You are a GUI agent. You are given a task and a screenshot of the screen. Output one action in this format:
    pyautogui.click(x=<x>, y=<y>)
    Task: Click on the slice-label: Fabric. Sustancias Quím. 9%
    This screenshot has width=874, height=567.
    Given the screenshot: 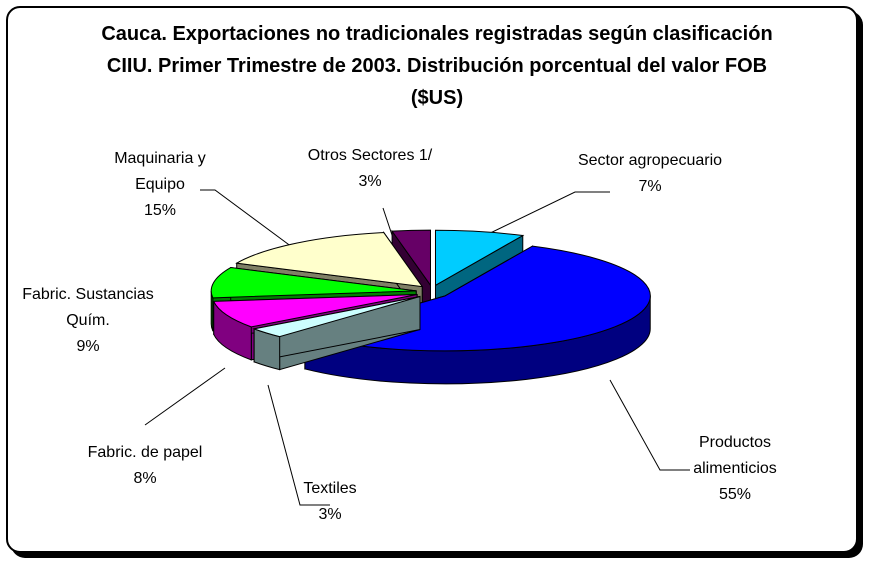 What is the action you would take?
    pyautogui.click(x=88, y=321)
    